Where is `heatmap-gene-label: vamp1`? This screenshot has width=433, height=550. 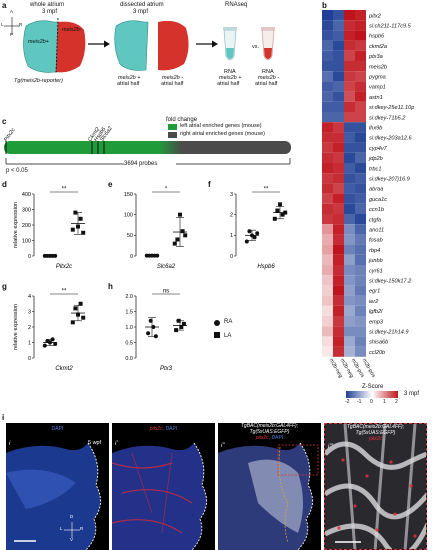 heatmap-gene-label: vamp1 is located at coordinates (377, 88).